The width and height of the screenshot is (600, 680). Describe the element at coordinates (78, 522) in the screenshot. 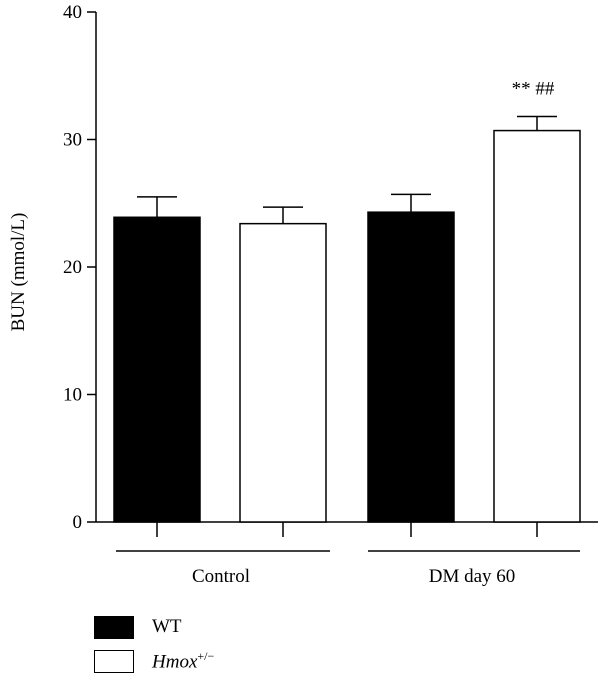

I see `y-tick-label: 0` at that location.